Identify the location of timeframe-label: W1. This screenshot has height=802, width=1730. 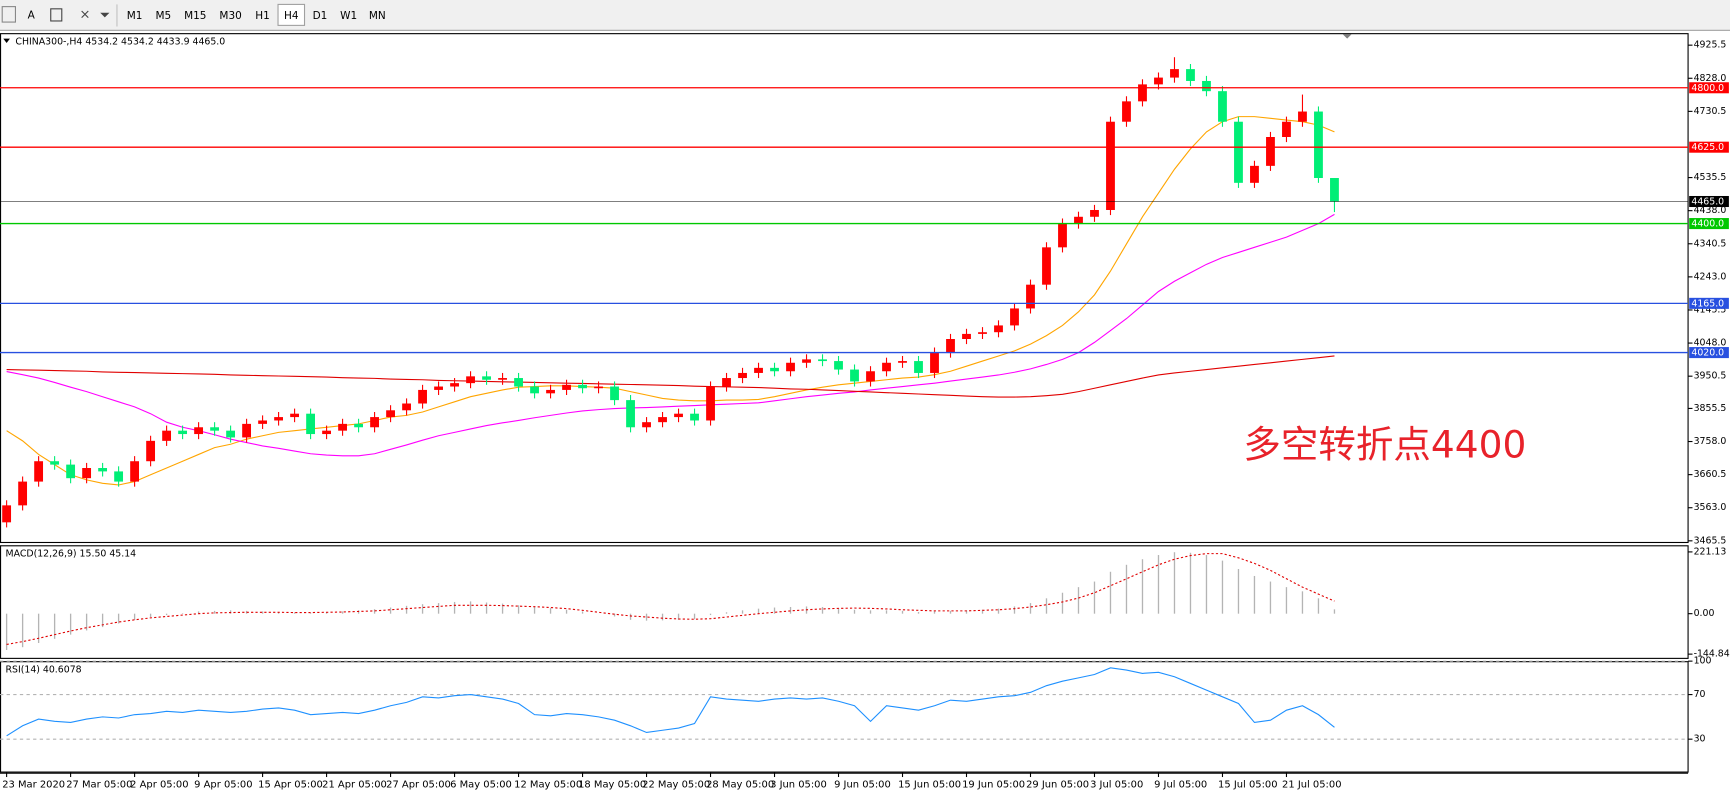
(348, 16).